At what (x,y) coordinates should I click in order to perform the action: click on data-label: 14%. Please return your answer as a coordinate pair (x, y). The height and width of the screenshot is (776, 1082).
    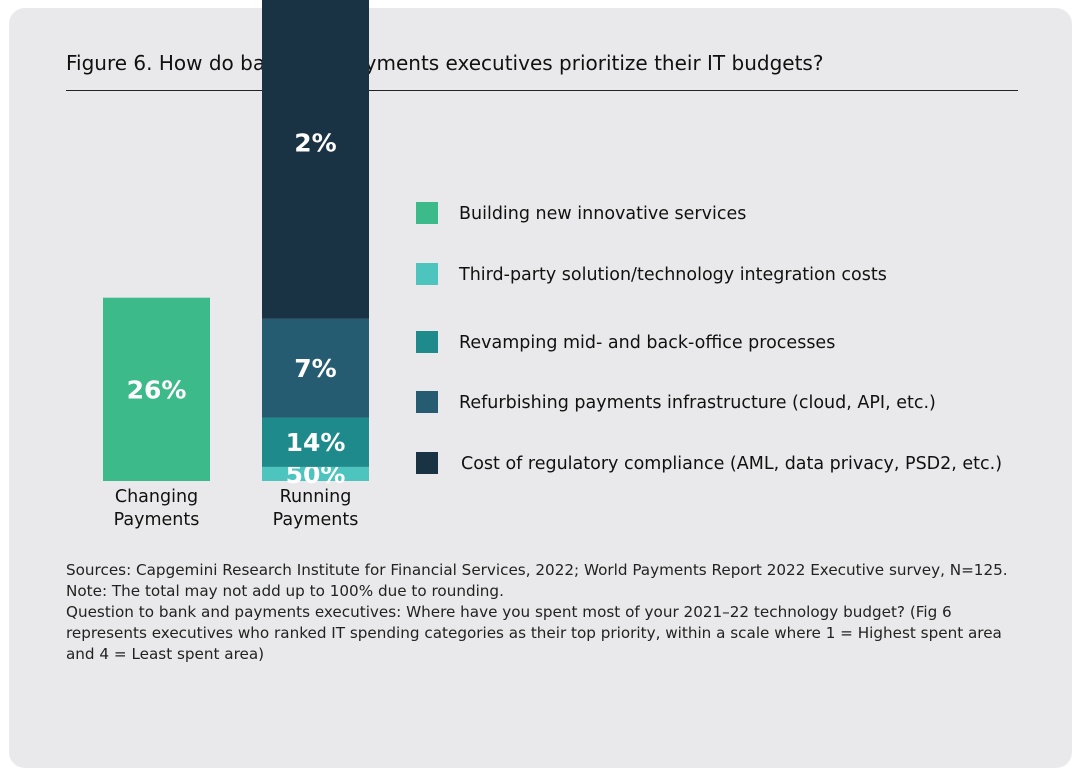
    Looking at the image, I should click on (316, 442).